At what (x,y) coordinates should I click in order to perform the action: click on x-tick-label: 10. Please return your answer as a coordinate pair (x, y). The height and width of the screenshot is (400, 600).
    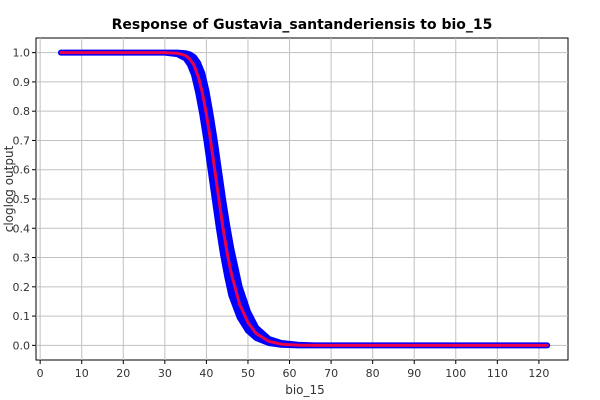
    Looking at the image, I should click on (82, 373).